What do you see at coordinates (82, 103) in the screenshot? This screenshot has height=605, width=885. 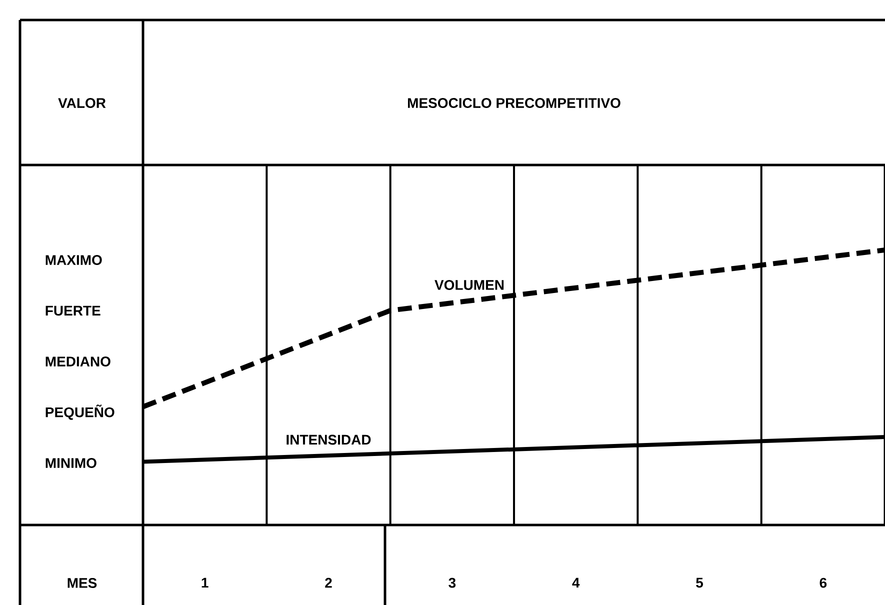 I see `text: VALOR` at bounding box center [82, 103].